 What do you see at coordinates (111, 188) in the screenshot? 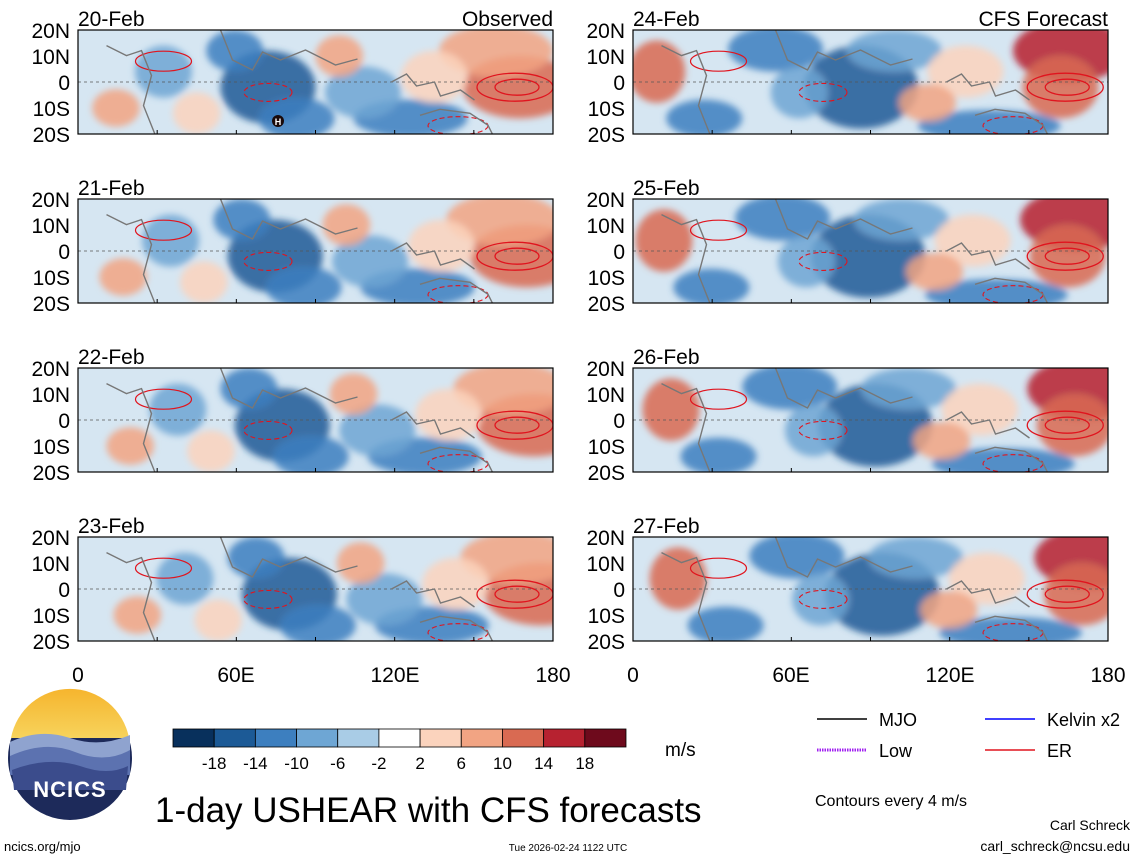
I see `panel-date-label: 21-Feb` at bounding box center [111, 188].